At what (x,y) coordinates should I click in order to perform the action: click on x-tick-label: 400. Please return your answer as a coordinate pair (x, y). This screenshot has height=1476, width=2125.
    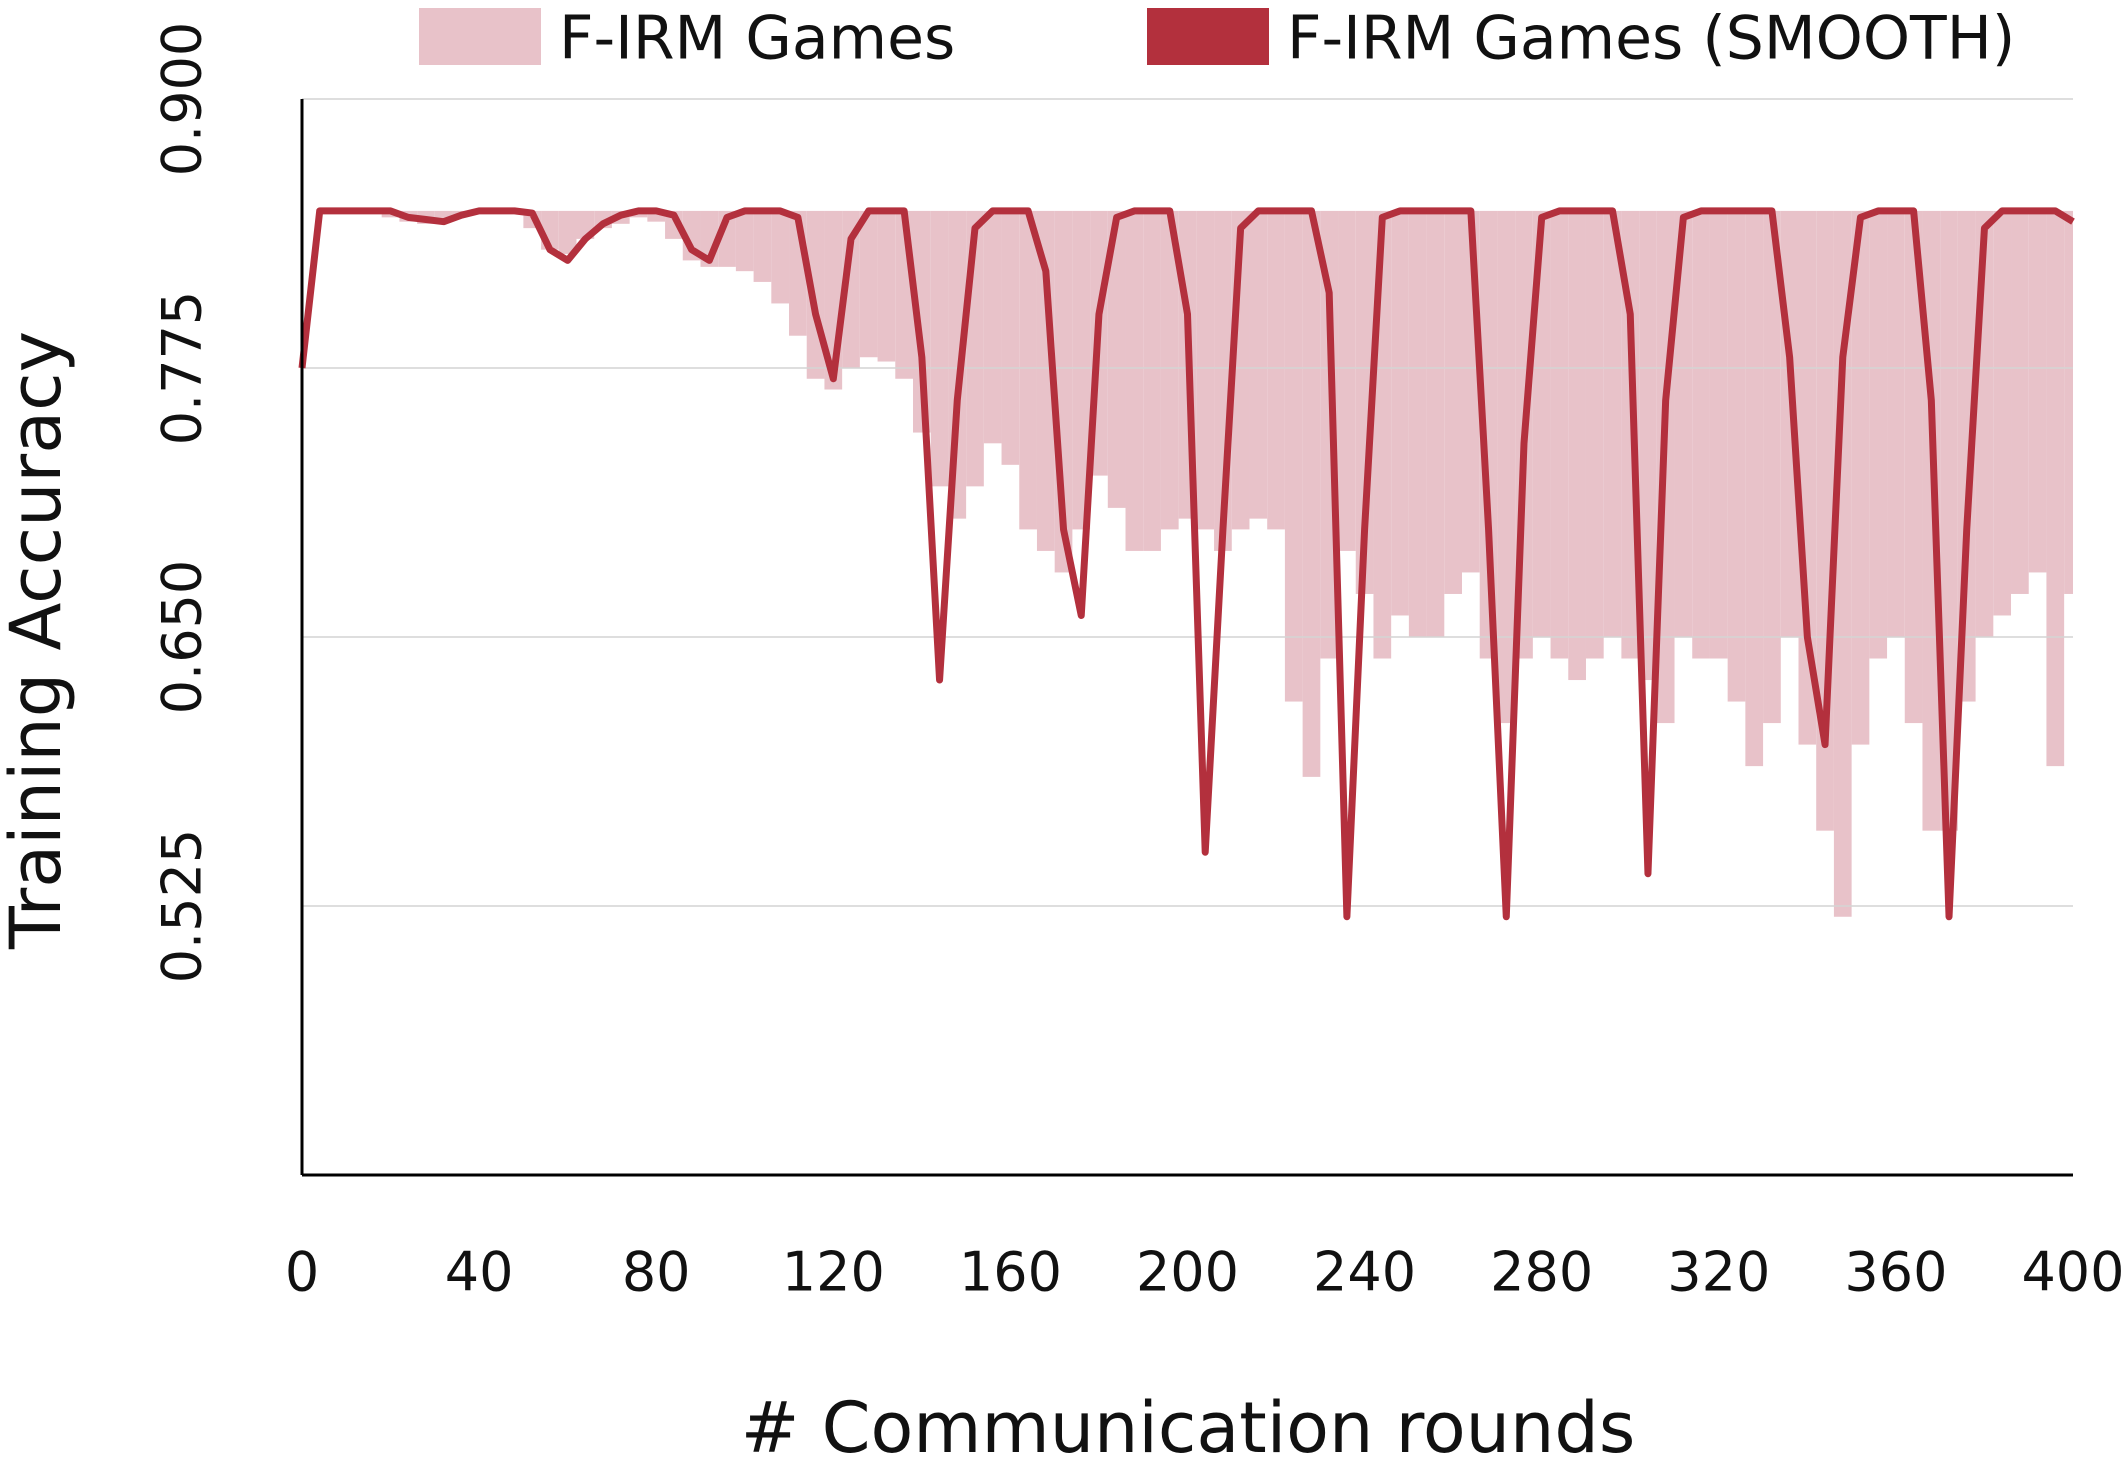
    Looking at the image, I should click on (2072, 1272).